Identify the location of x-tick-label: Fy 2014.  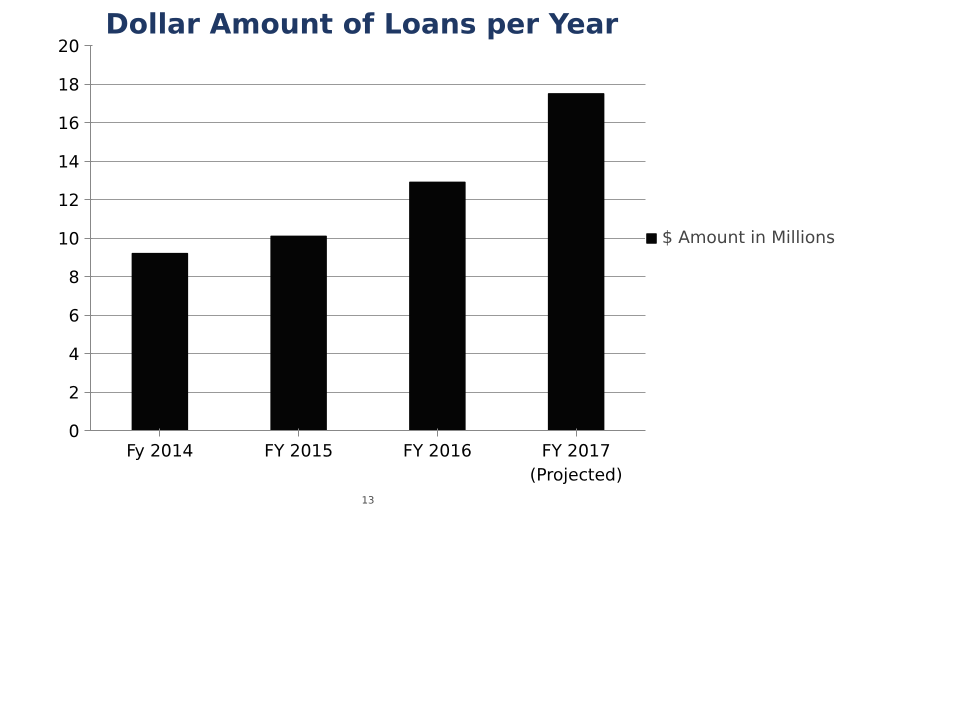
(160, 452).